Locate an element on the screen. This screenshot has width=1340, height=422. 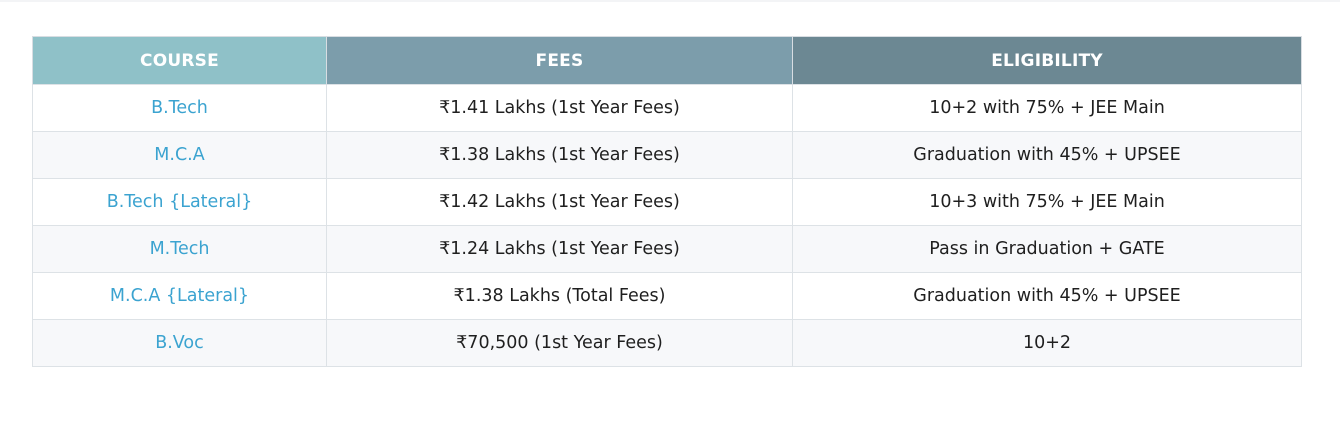
column-header-fees: FEES is located at coordinates (559, 60).